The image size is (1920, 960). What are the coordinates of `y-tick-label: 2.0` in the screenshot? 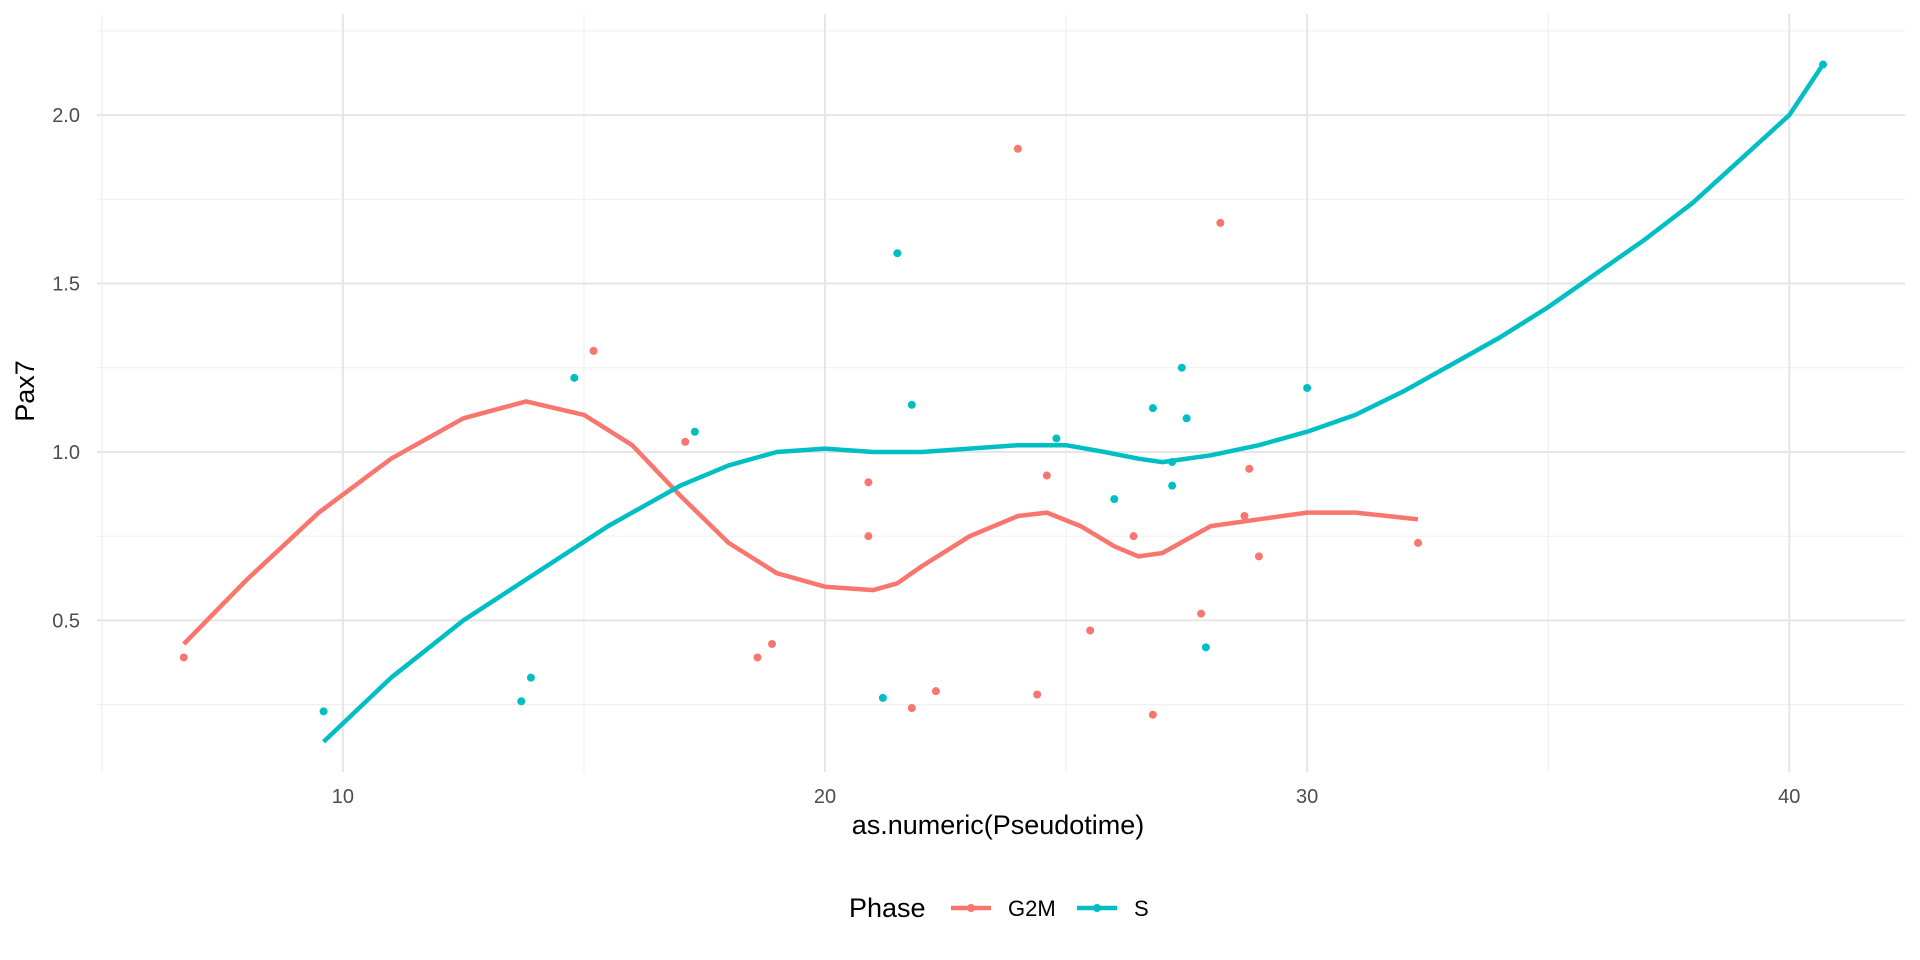 It's located at (66, 116).